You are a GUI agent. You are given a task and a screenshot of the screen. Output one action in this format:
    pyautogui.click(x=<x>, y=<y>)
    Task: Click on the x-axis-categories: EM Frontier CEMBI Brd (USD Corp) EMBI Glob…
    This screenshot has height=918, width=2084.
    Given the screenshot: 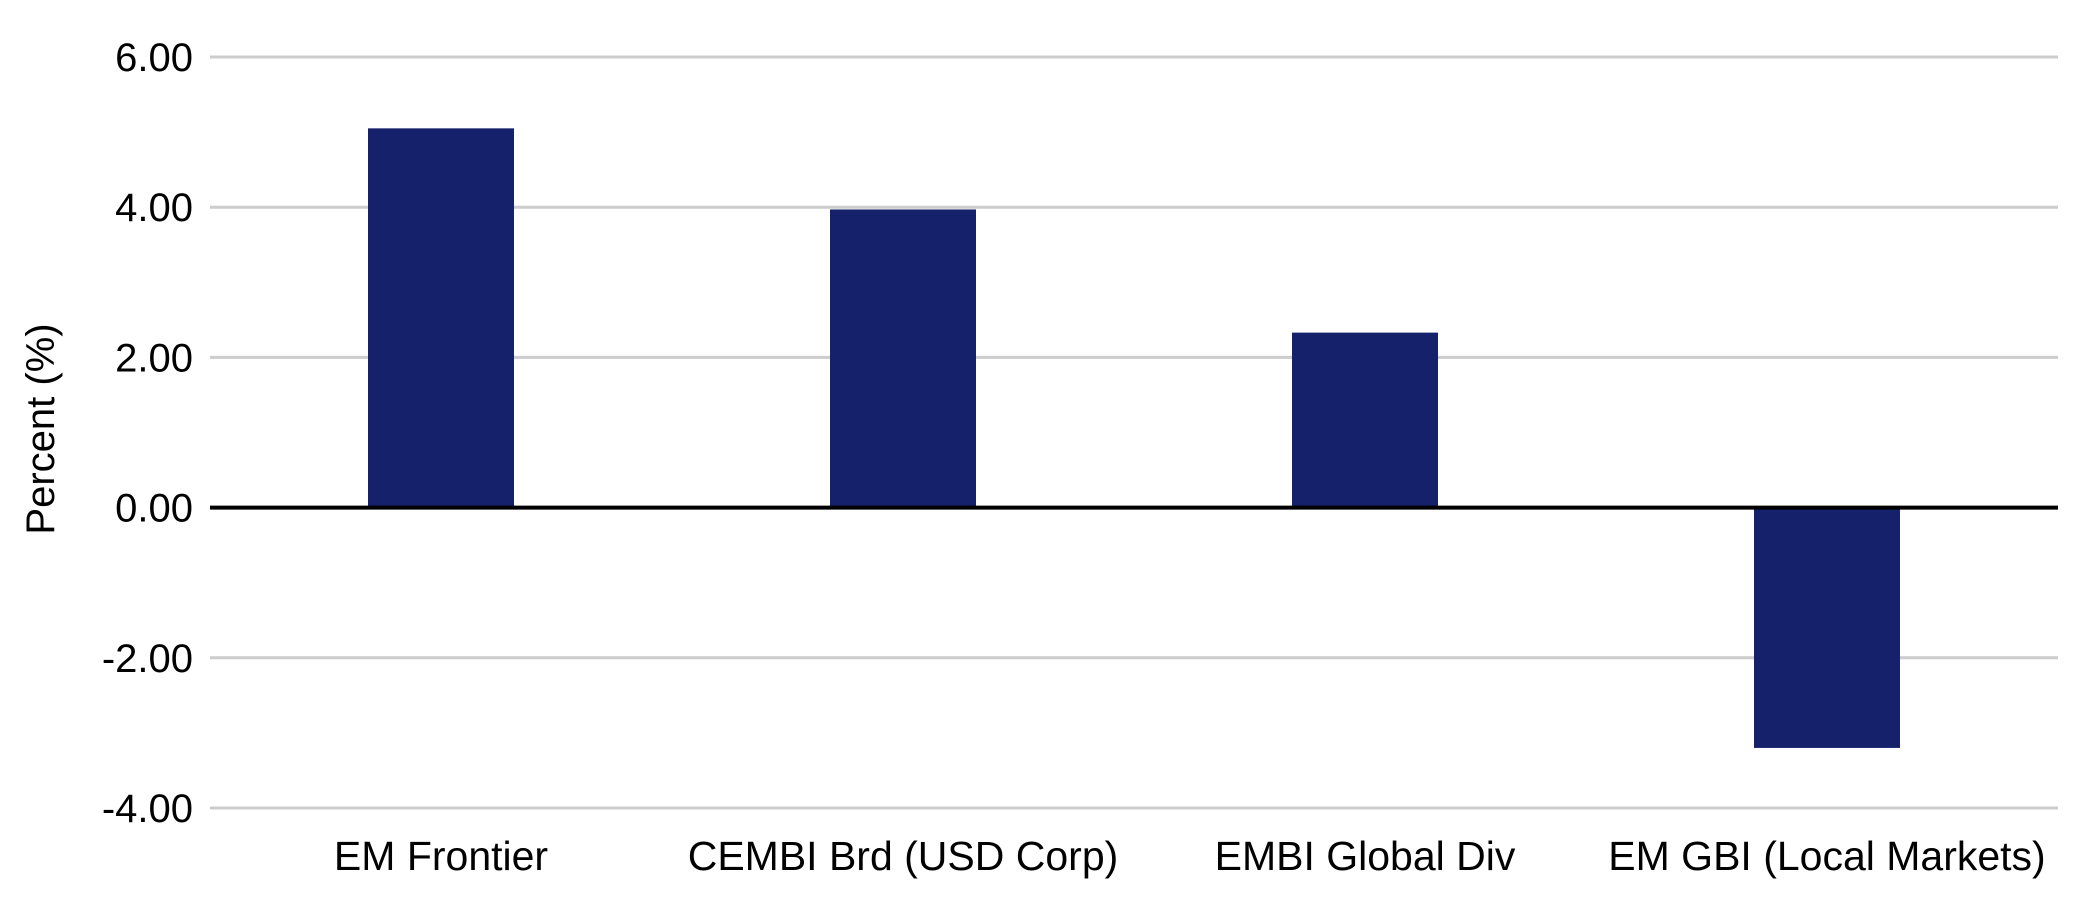 What is the action you would take?
    pyautogui.click(x=1190, y=856)
    